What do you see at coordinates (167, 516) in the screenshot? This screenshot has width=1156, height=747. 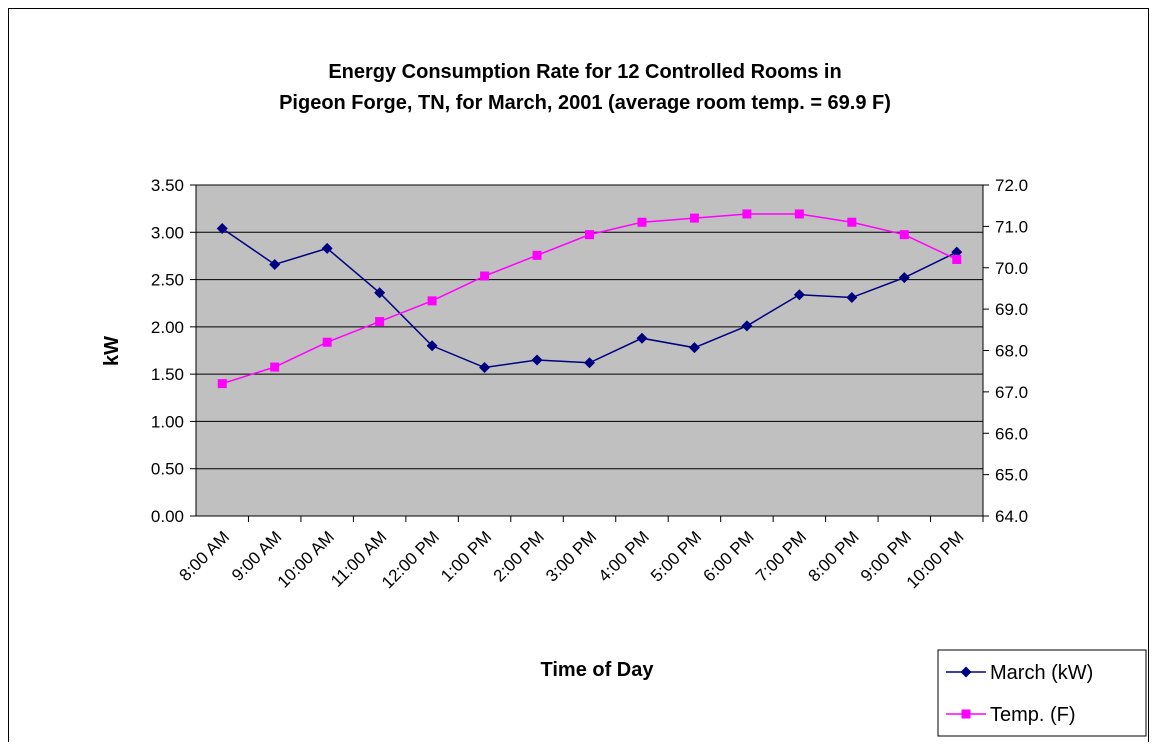 I see `y-tick-label: 0.00` at bounding box center [167, 516].